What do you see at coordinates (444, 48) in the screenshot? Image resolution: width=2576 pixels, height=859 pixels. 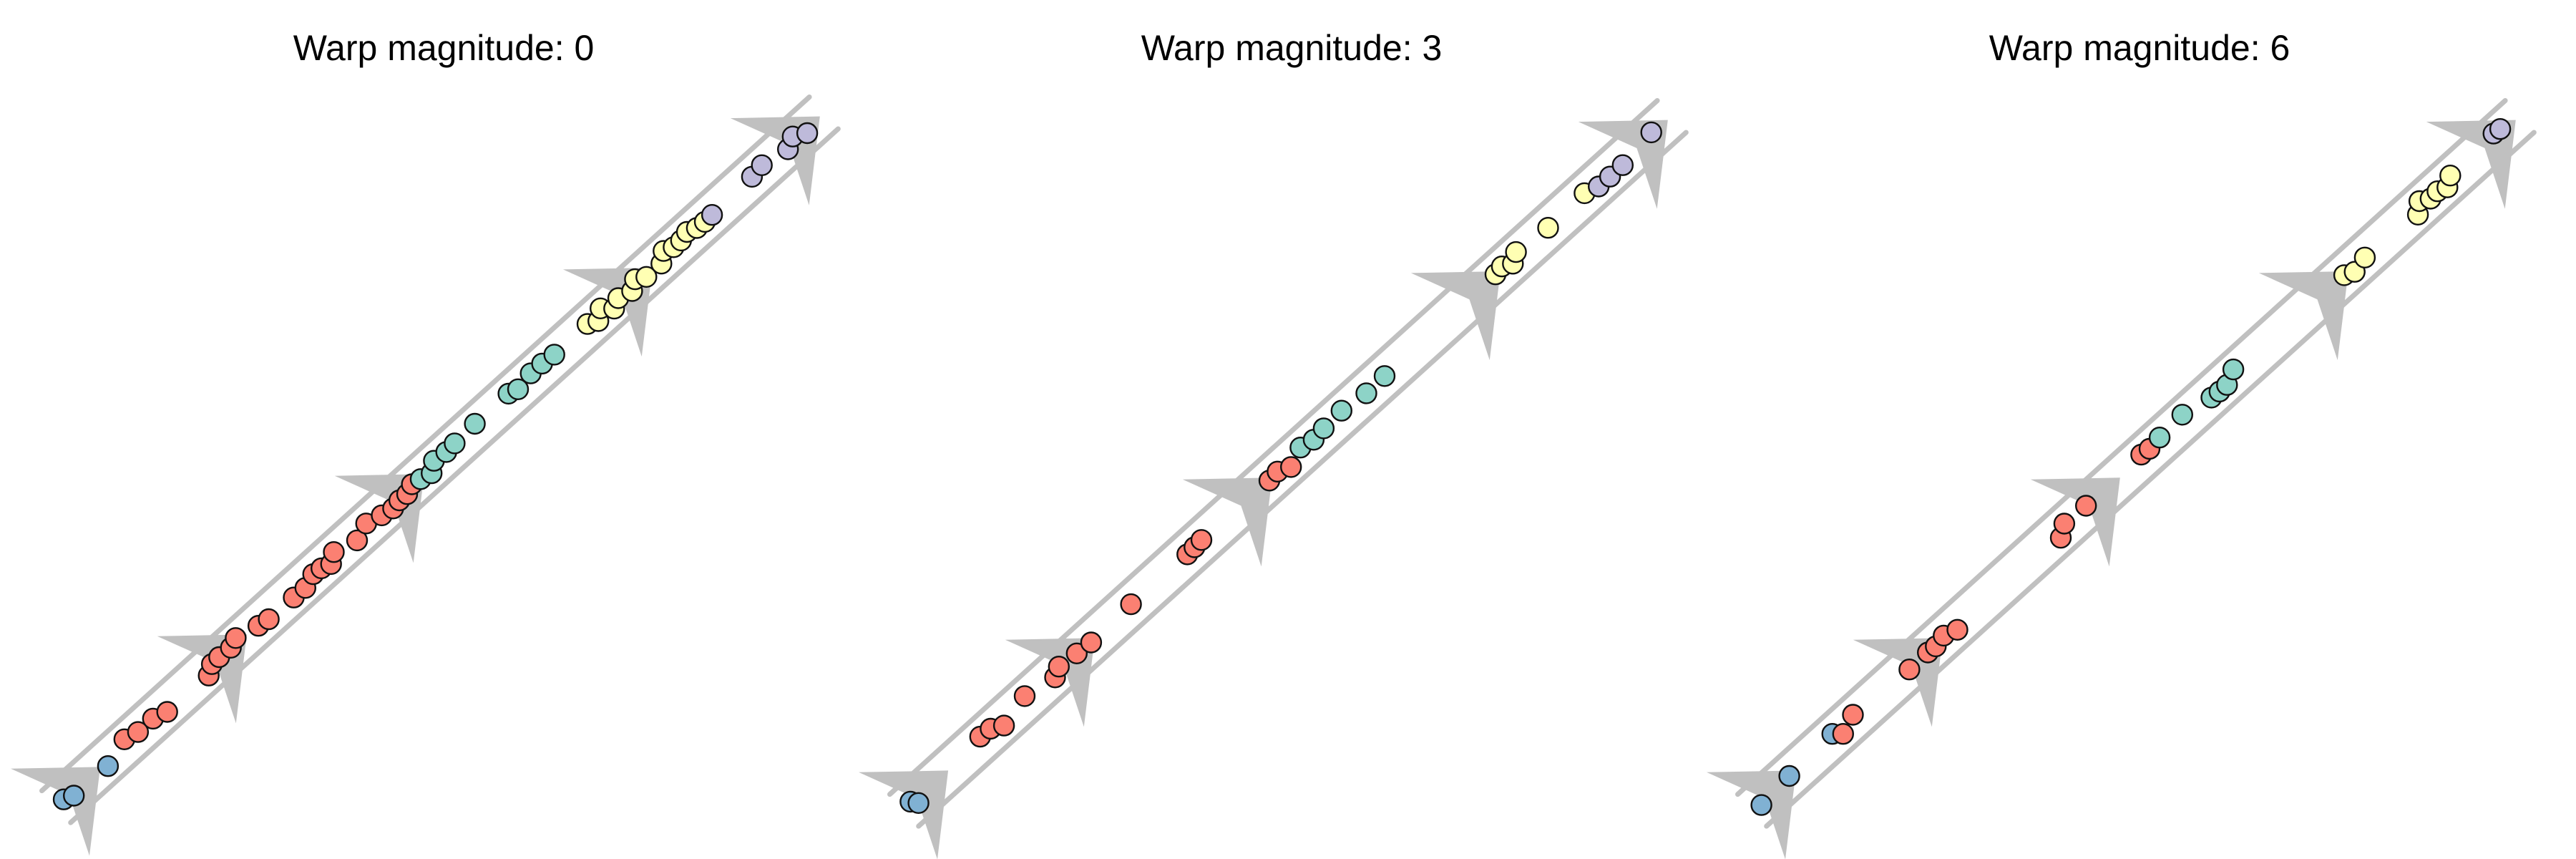 I see `panel-title: Warp magnitude: 0` at bounding box center [444, 48].